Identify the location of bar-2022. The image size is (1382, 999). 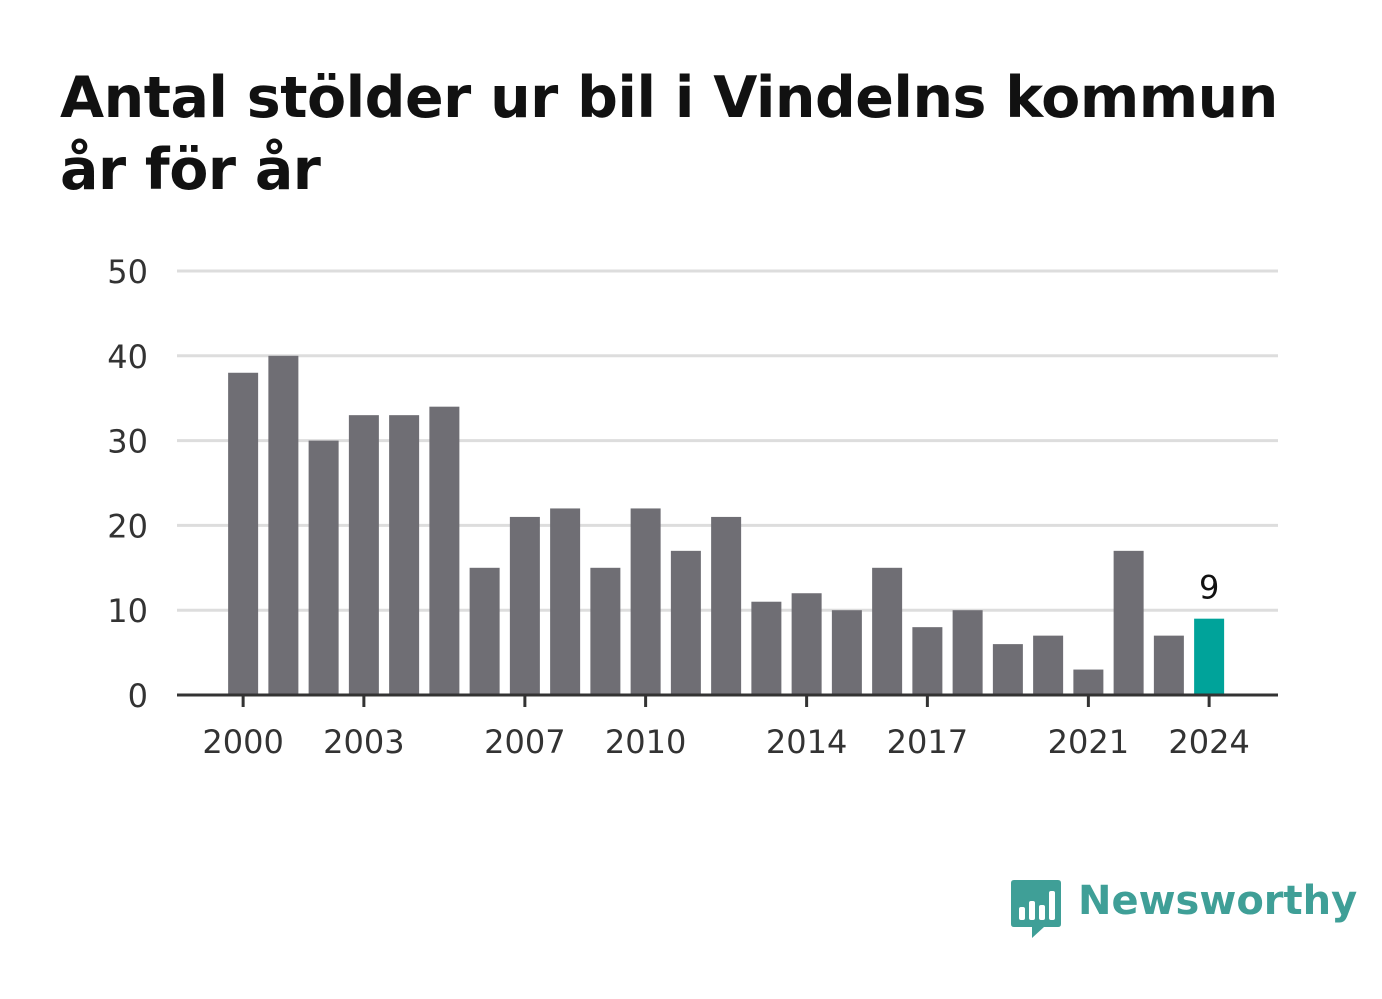
(1128, 622).